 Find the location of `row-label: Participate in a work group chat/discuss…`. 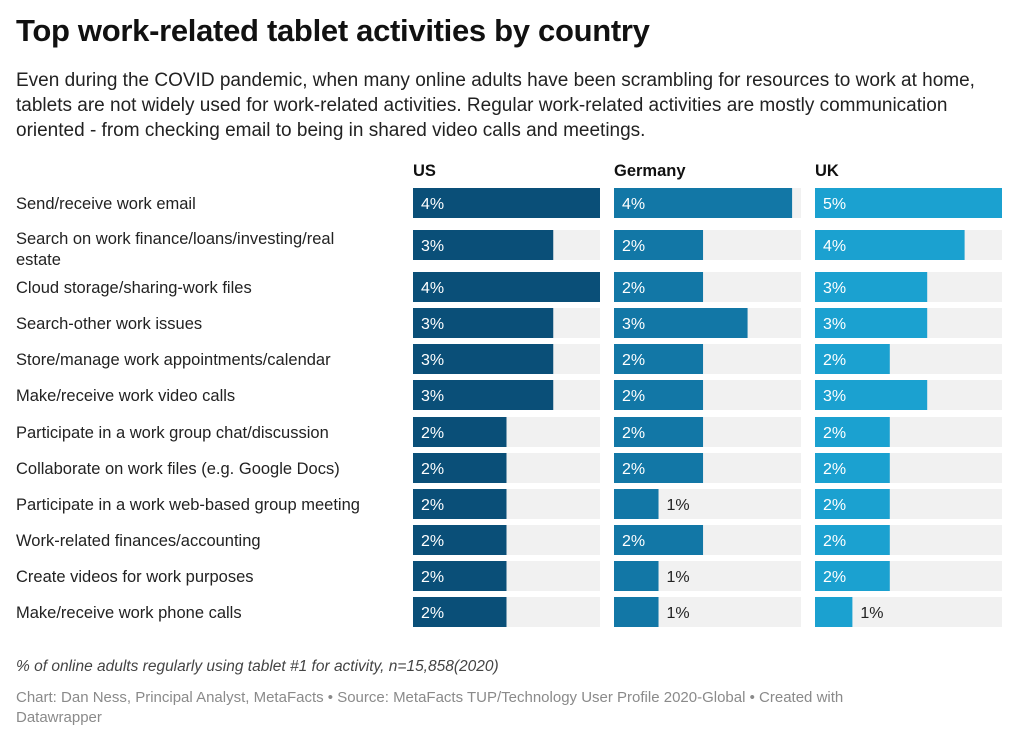

row-label: Participate in a work group chat/discuss… is located at coordinates (172, 433).